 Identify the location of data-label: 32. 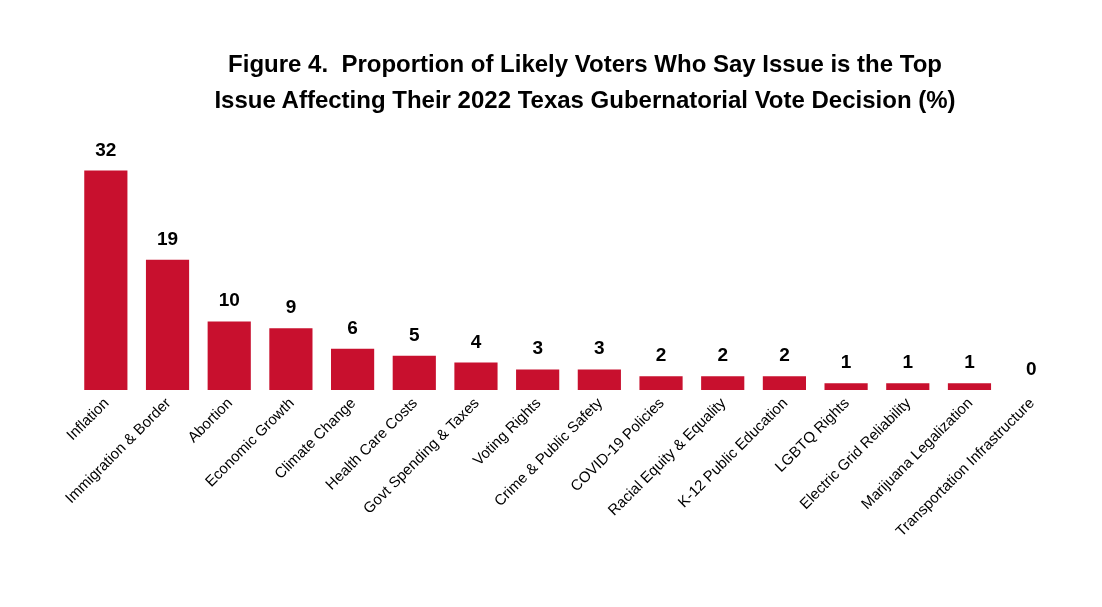
(106, 149).